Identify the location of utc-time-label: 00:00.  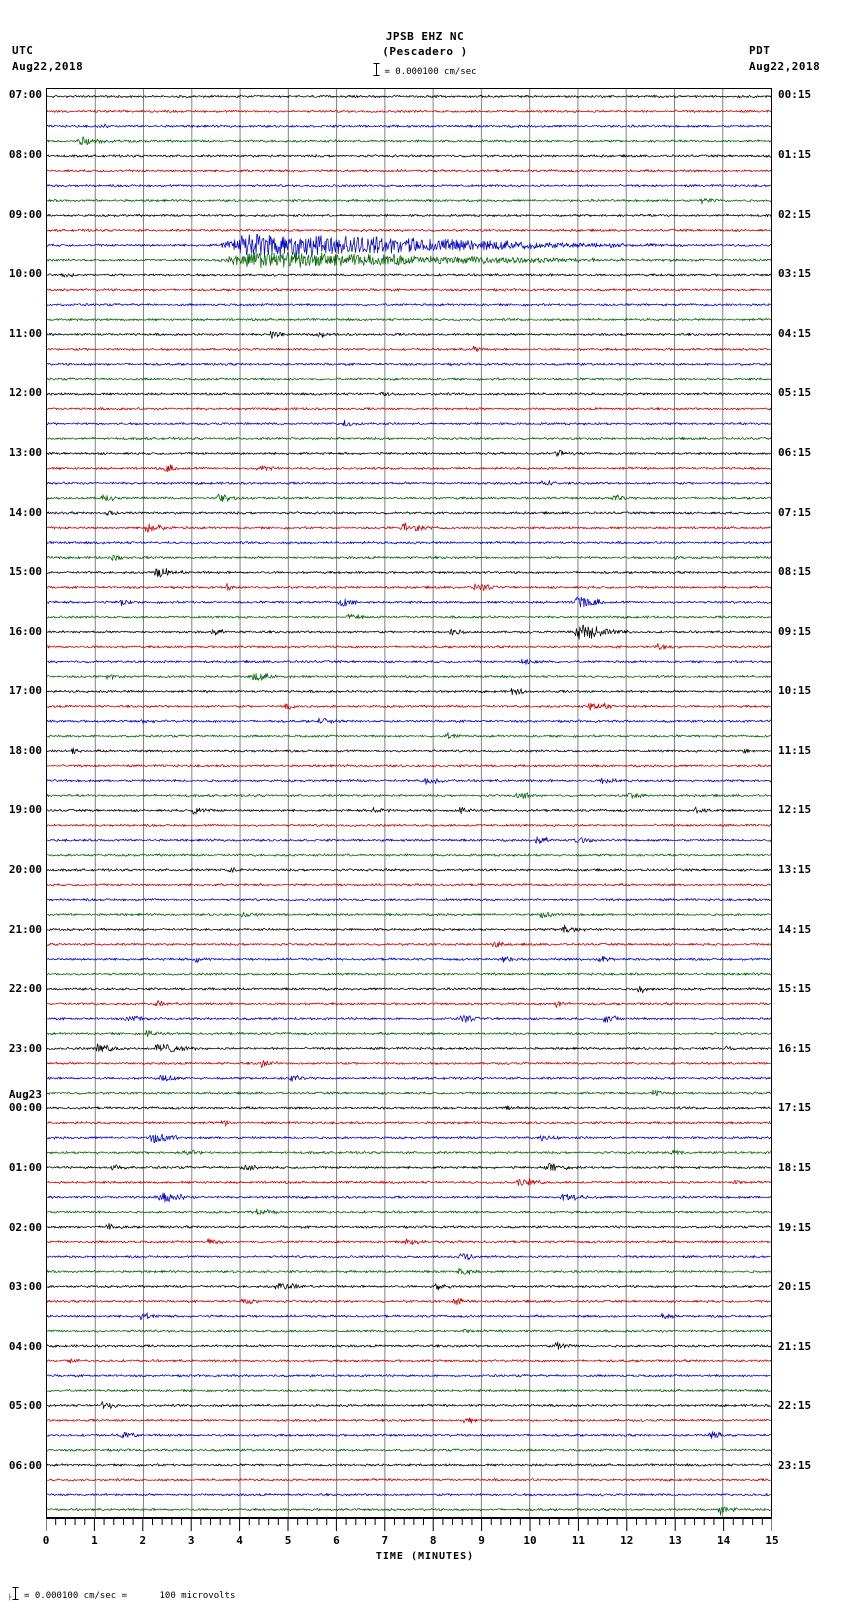
(25, 1108).